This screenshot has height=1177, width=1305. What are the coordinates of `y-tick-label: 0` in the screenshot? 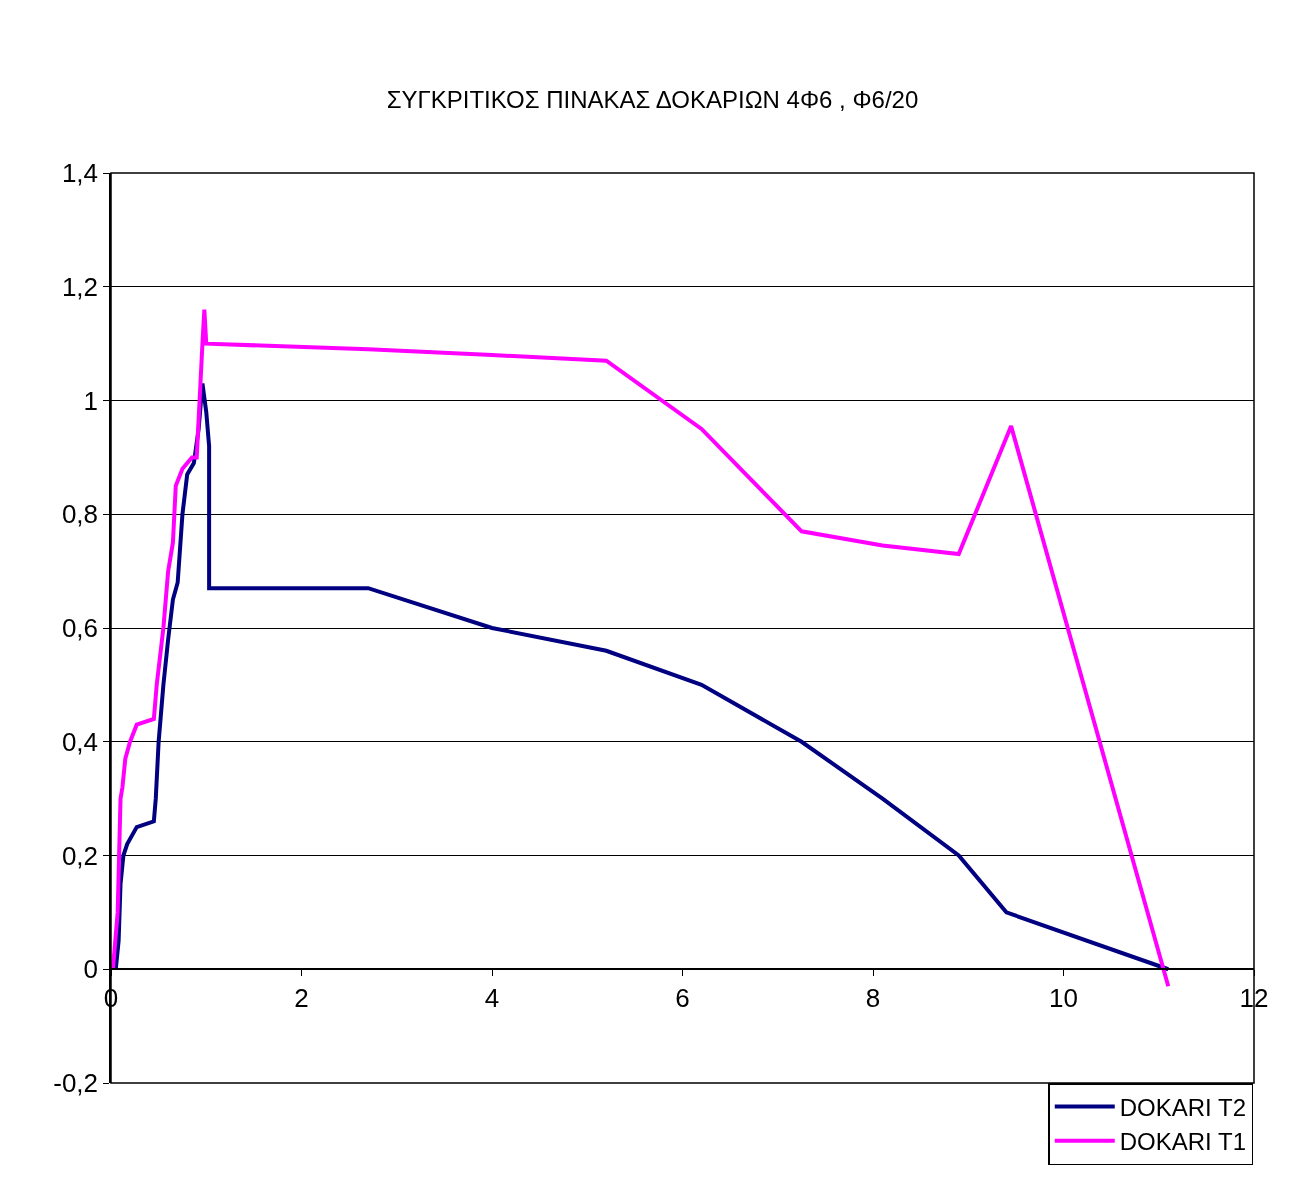 It's located at (91, 969).